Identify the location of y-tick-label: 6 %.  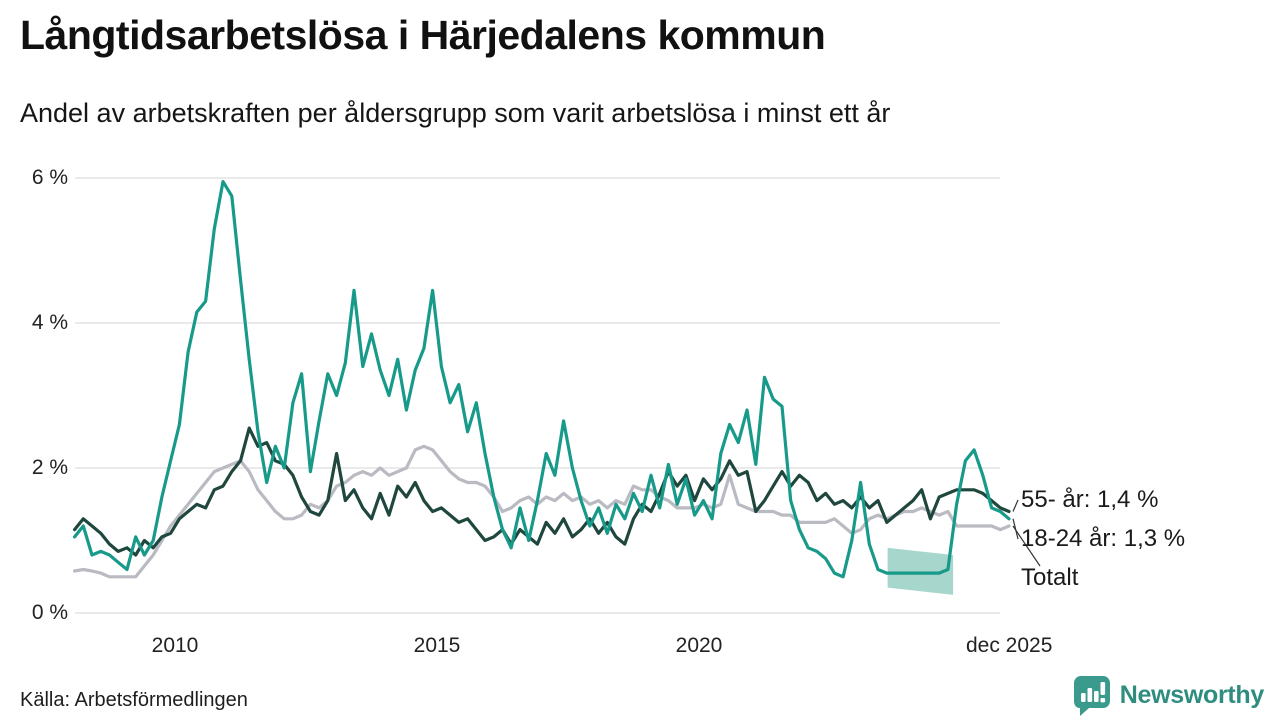
(49, 177).